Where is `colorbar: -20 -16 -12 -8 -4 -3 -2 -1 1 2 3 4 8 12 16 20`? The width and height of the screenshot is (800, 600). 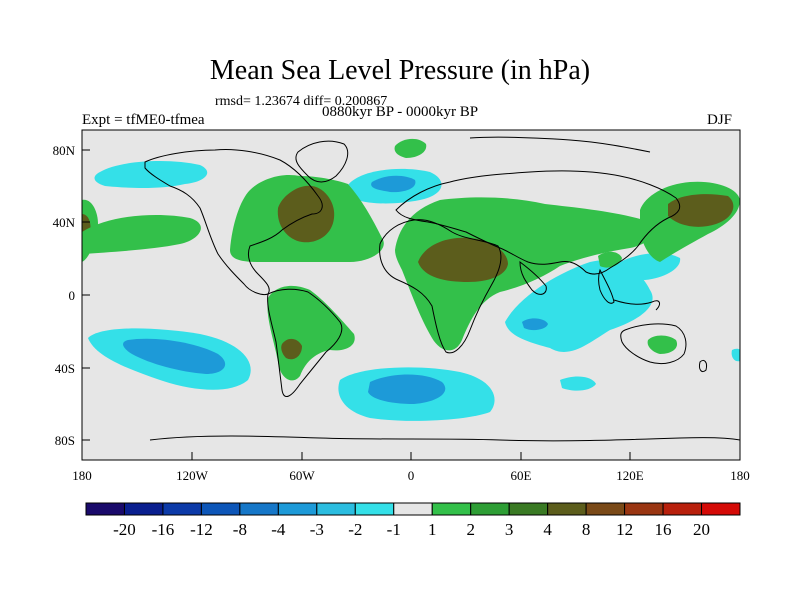 colorbar: -20 -16 -12 -8 -4 -3 -2 -1 1 2 3 4 8 12 16 20 is located at coordinates (413, 520).